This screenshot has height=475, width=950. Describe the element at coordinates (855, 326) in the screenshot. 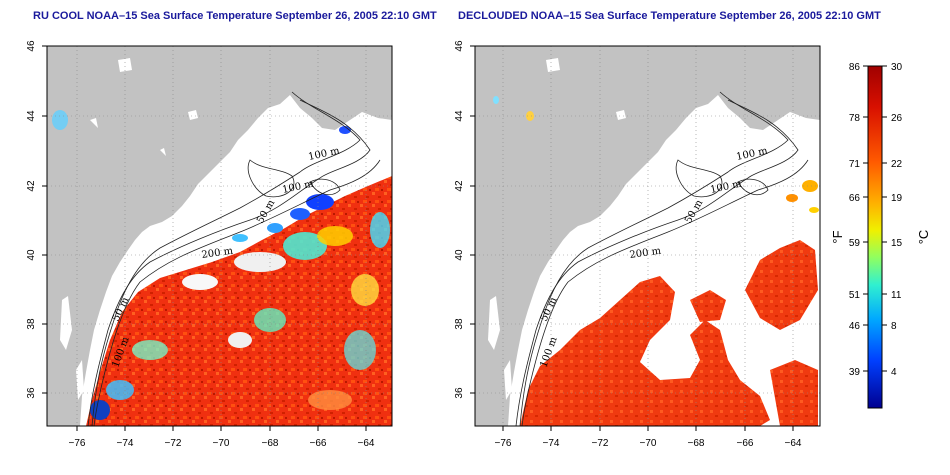

I see `f-tick: 46` at that location.